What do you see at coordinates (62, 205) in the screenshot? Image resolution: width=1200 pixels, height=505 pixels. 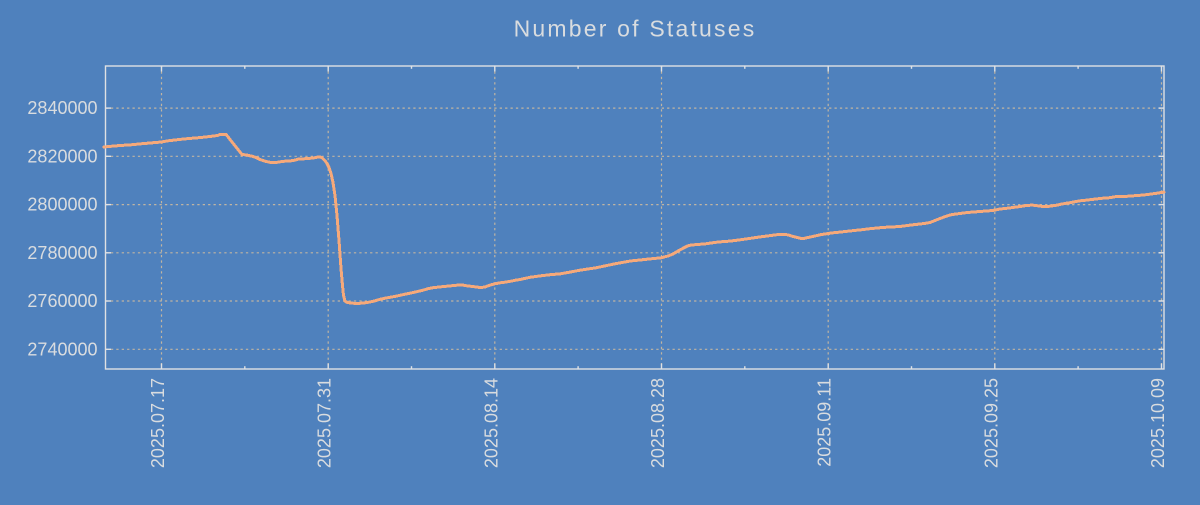 I see `svg-text: 2800000` at bounding box center [62, 205].